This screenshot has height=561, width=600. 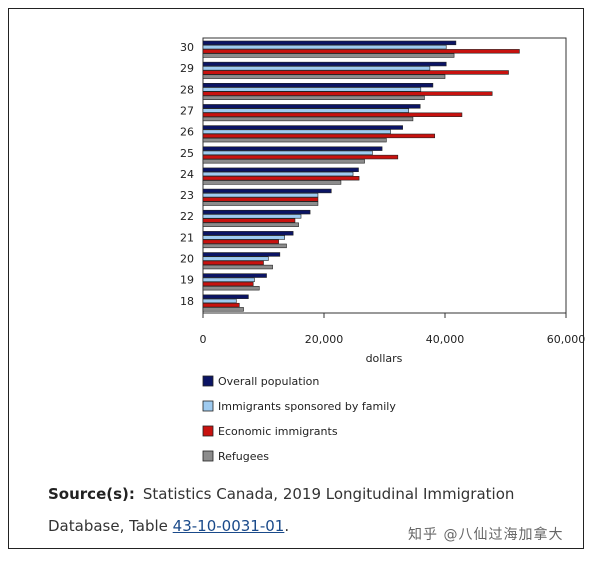 I want to click on source-end: ., so click(x=287, y=526).